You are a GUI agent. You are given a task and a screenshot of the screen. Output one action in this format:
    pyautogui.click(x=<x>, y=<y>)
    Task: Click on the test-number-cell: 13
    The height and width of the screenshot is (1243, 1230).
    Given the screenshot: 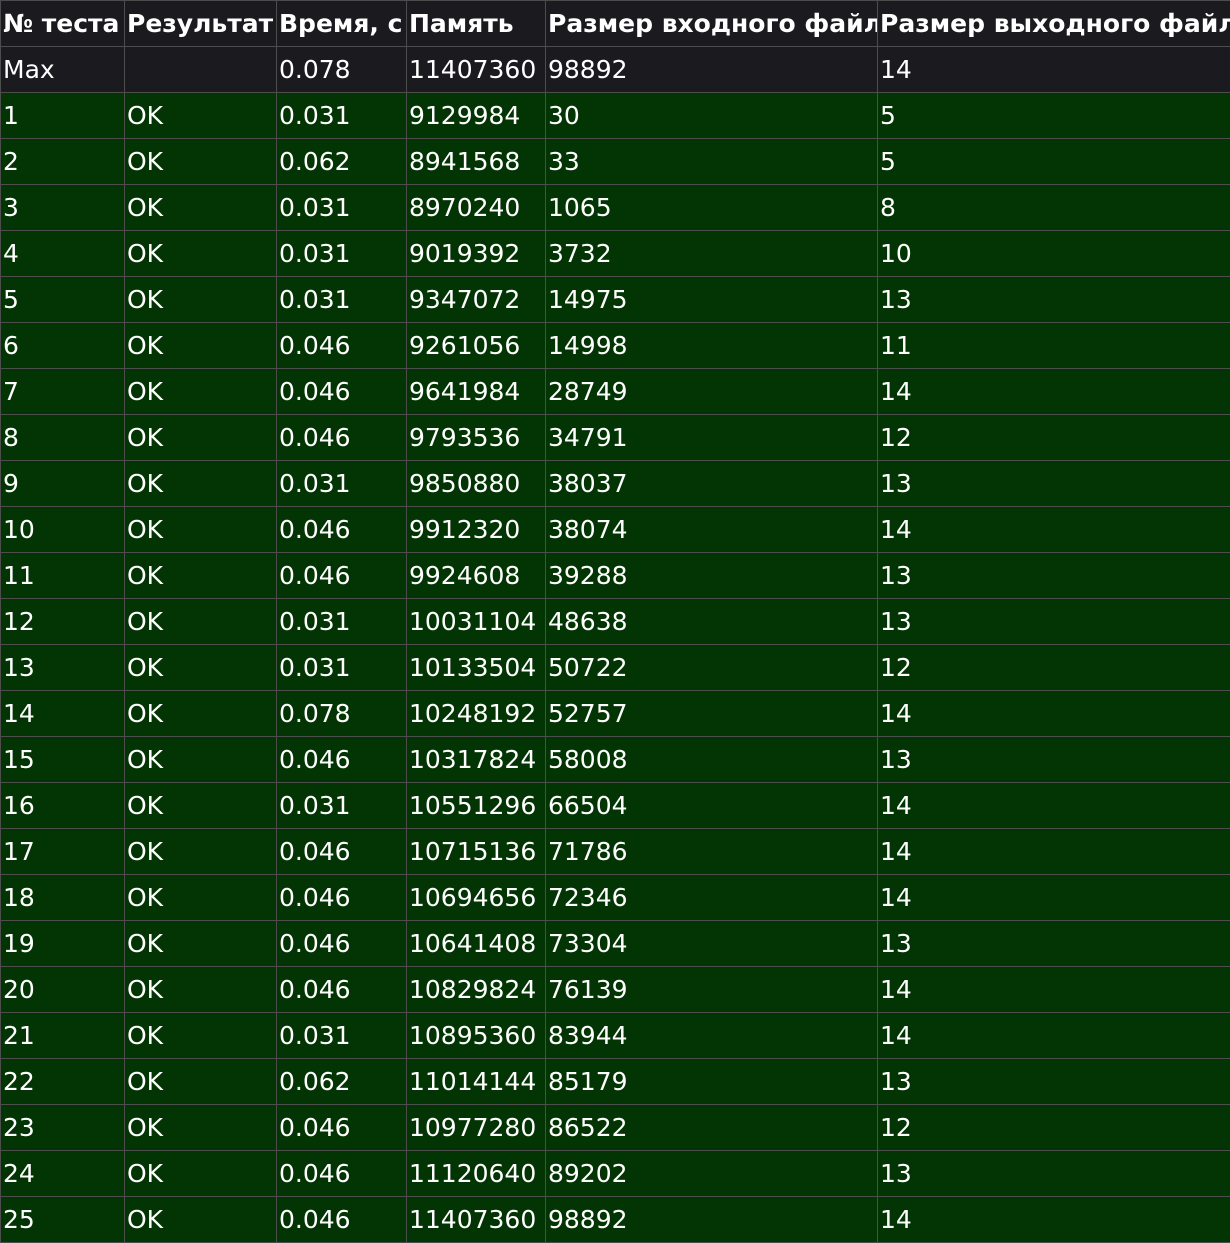 What is the action you would take?
    pyautogui.click(x=63, y=668)
    